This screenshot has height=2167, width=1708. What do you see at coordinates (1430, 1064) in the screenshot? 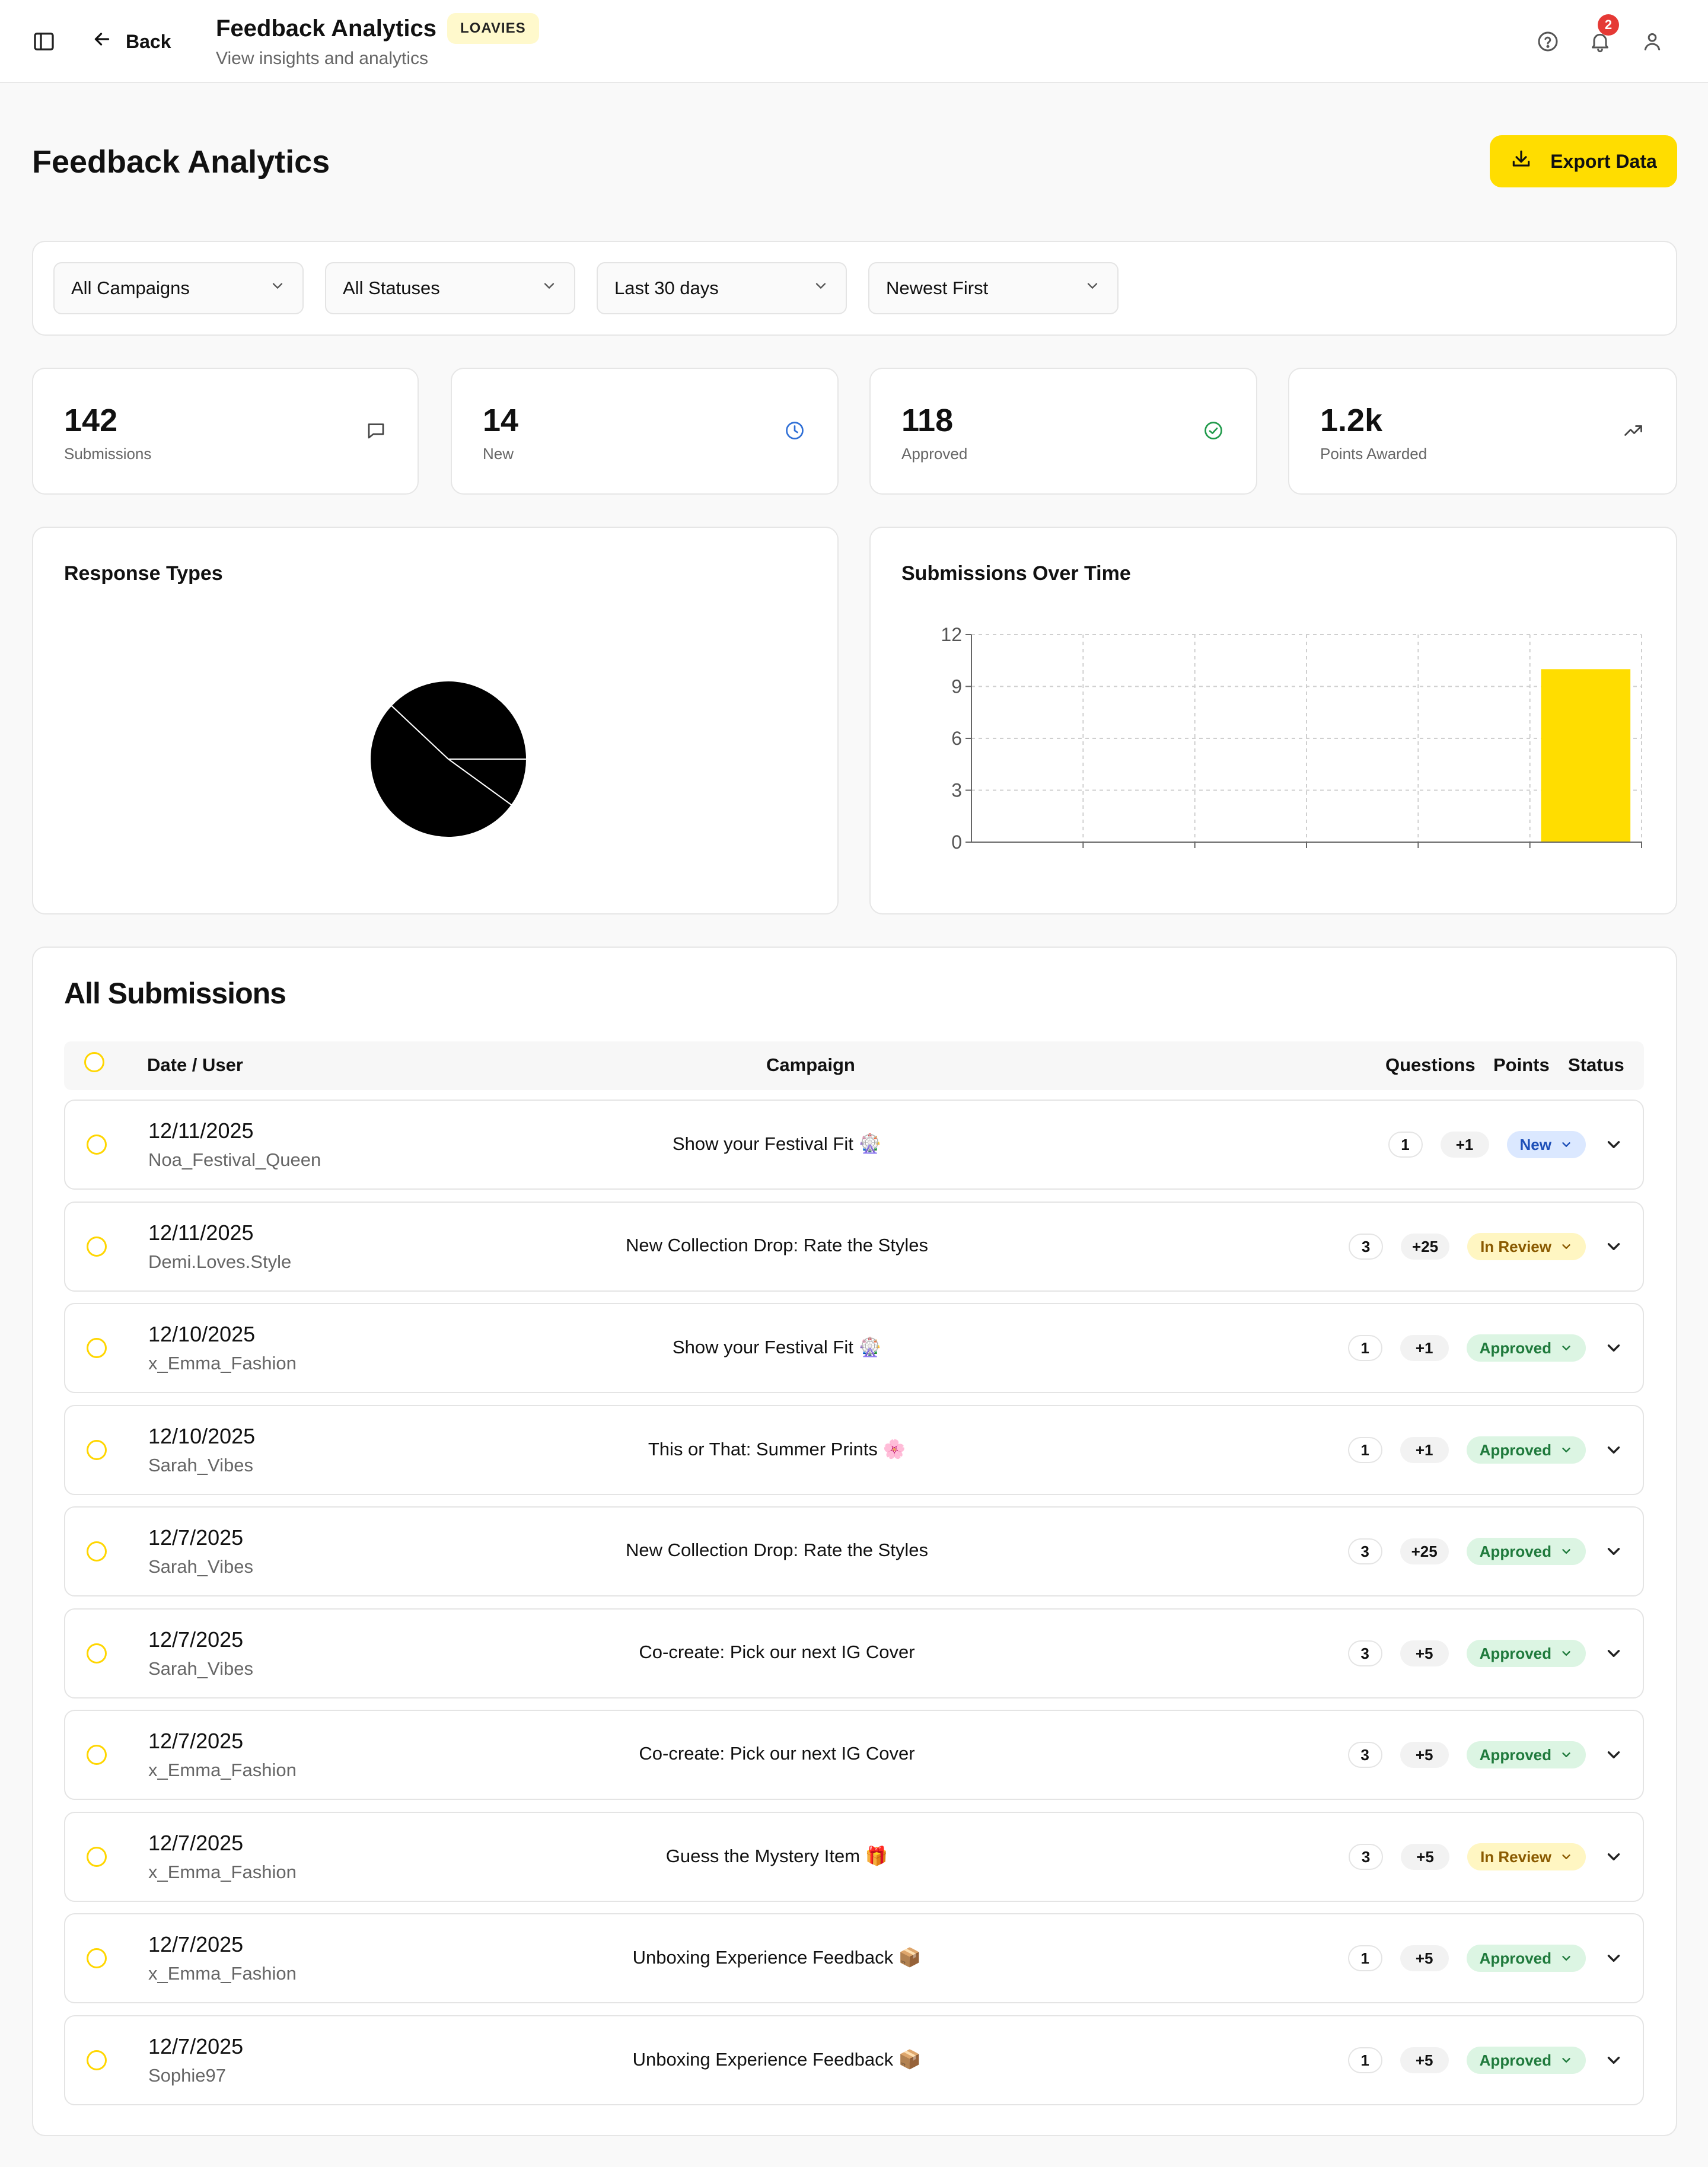
I see `column-header-questions: Questions` at bounding box center [1430, 1064].